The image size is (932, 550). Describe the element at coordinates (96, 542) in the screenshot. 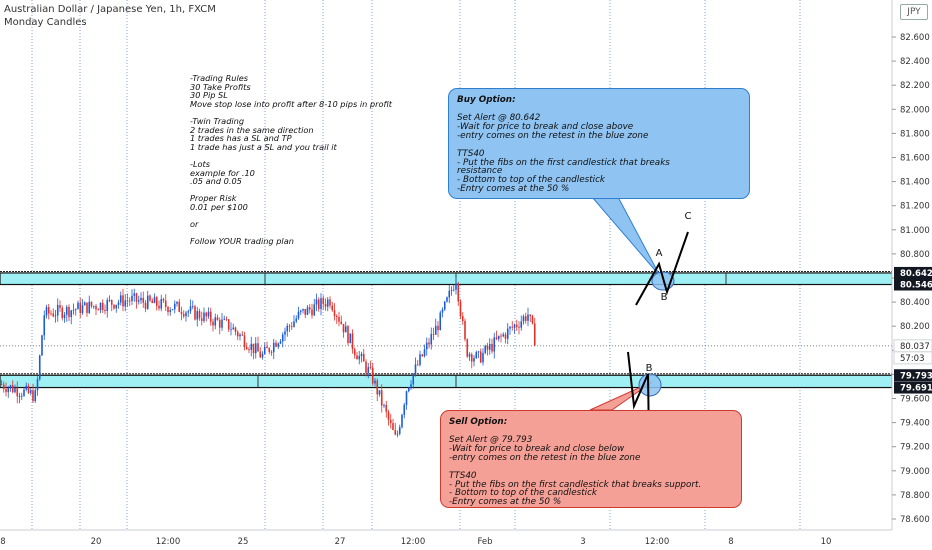

I see `x-tick-label: 20` at that location.